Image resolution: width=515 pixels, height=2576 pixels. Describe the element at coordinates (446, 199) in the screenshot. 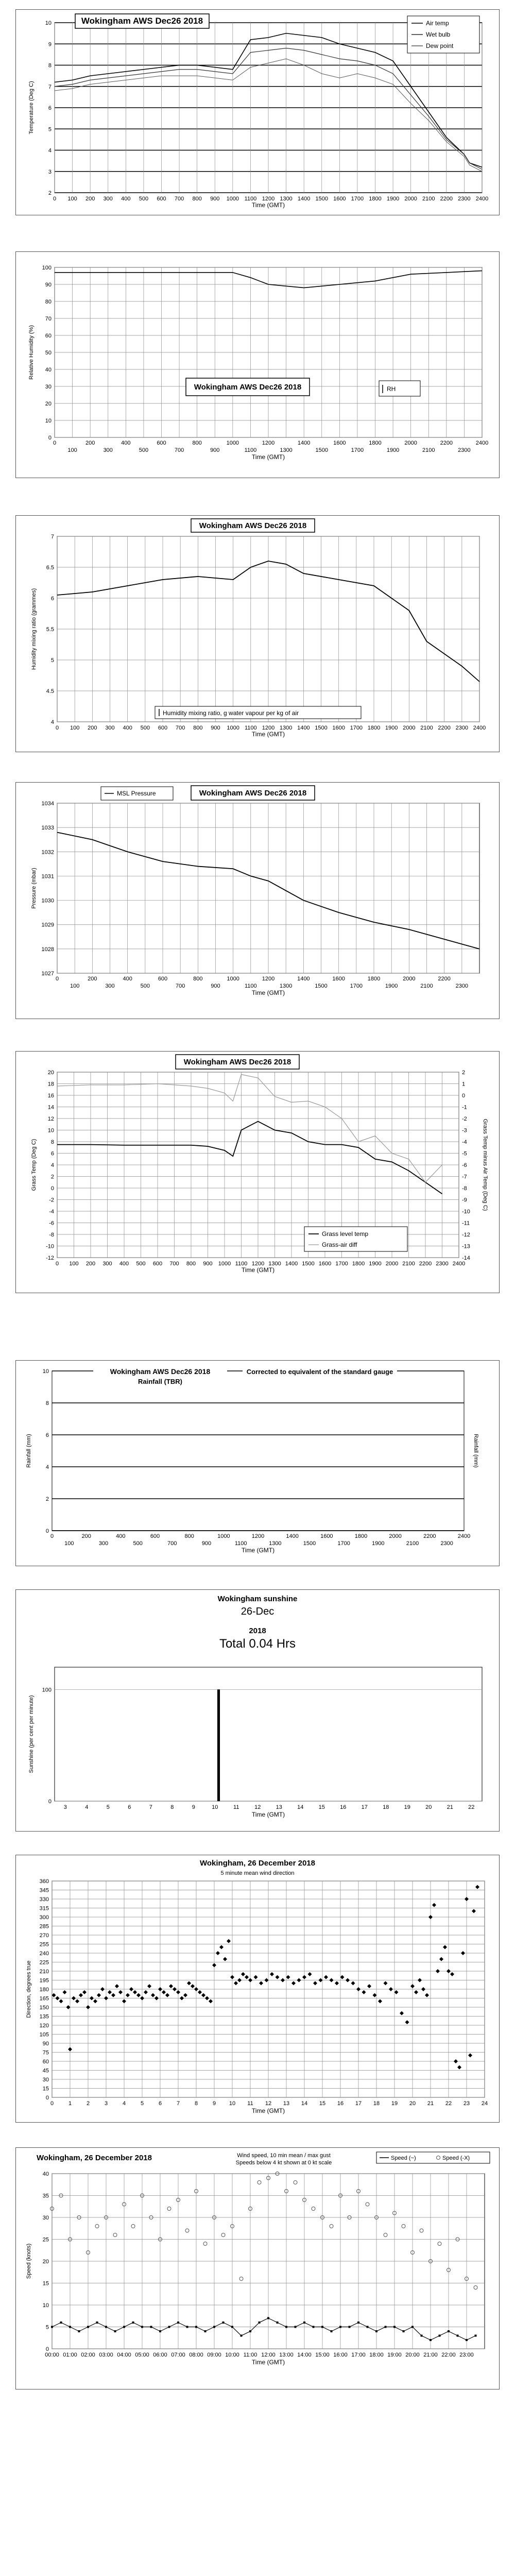

I see `x-tick-label: 2200` at that location.